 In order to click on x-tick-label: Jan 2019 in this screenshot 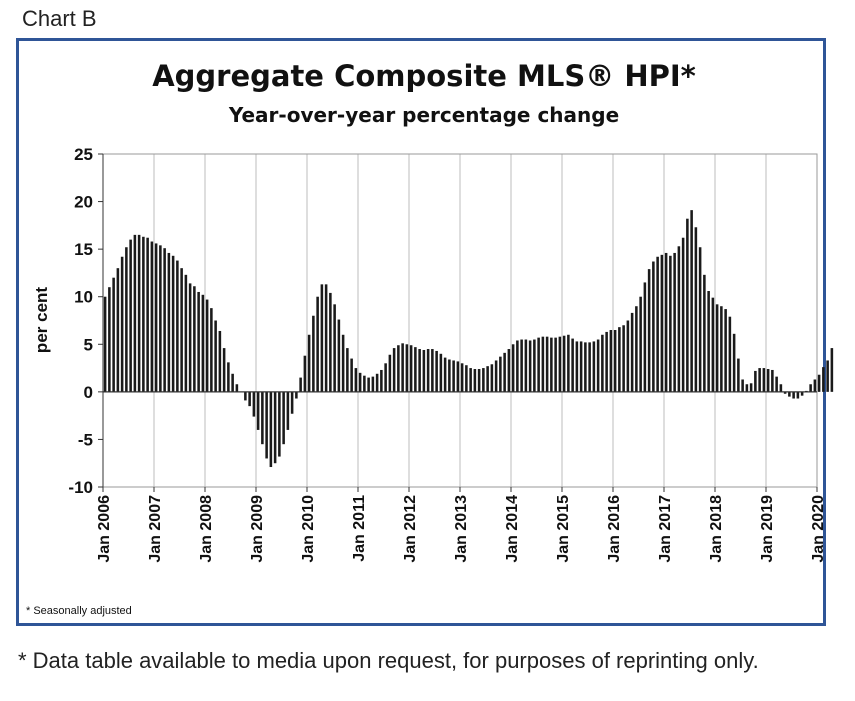, I will do `click(767, 529)`.